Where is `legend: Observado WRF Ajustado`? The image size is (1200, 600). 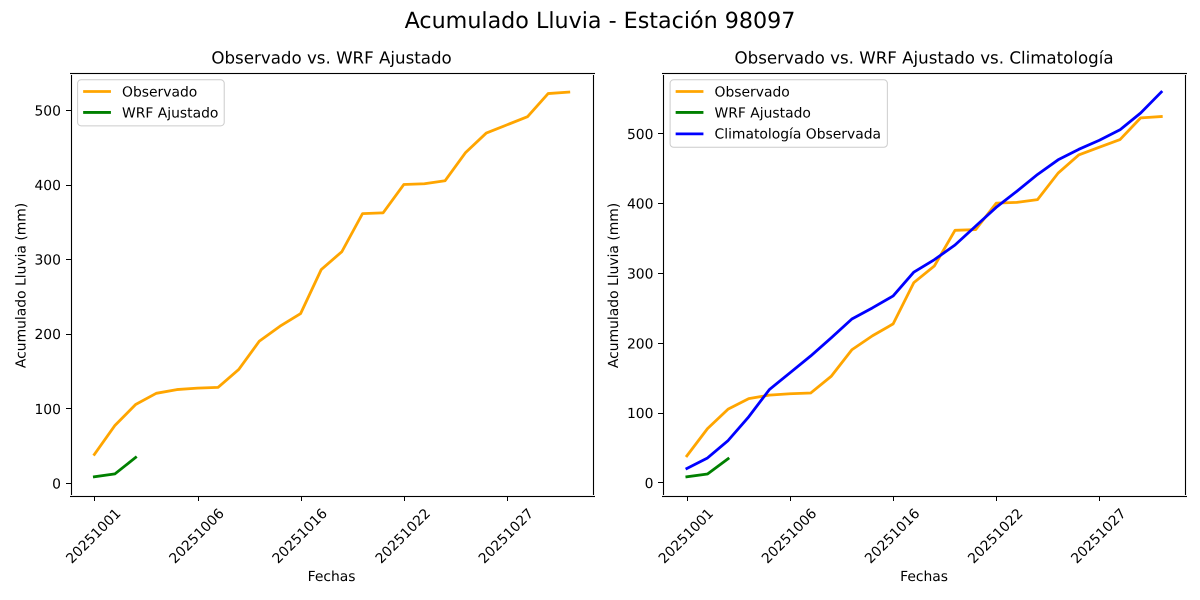
legend: Observado WRF Ajustado is located at coordinates (151, 103).